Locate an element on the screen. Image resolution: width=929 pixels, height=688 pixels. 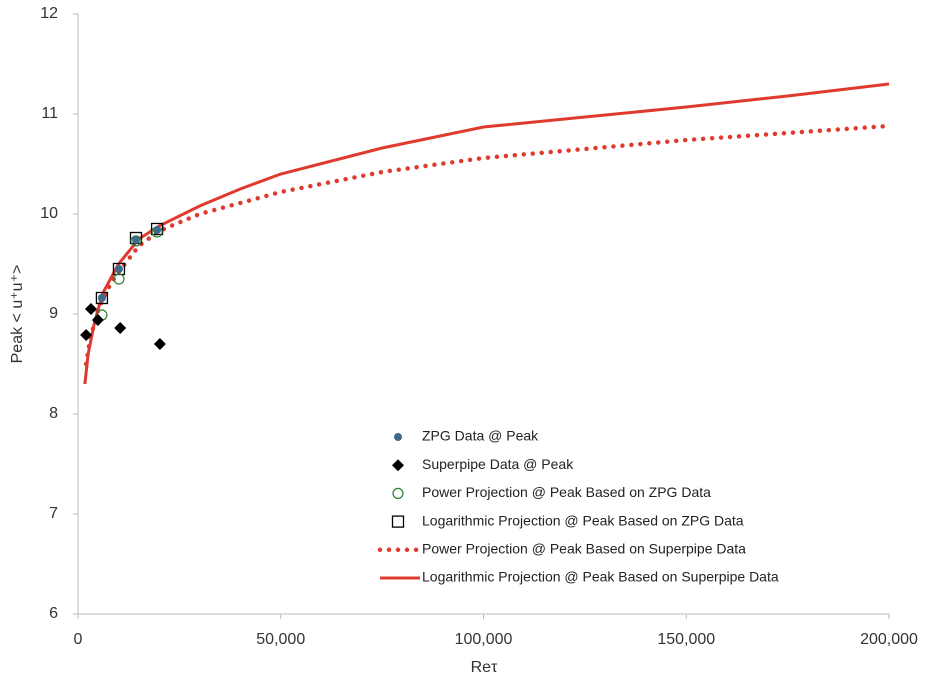
x-axis-label: Reτ is located at coordinates (484, 667).